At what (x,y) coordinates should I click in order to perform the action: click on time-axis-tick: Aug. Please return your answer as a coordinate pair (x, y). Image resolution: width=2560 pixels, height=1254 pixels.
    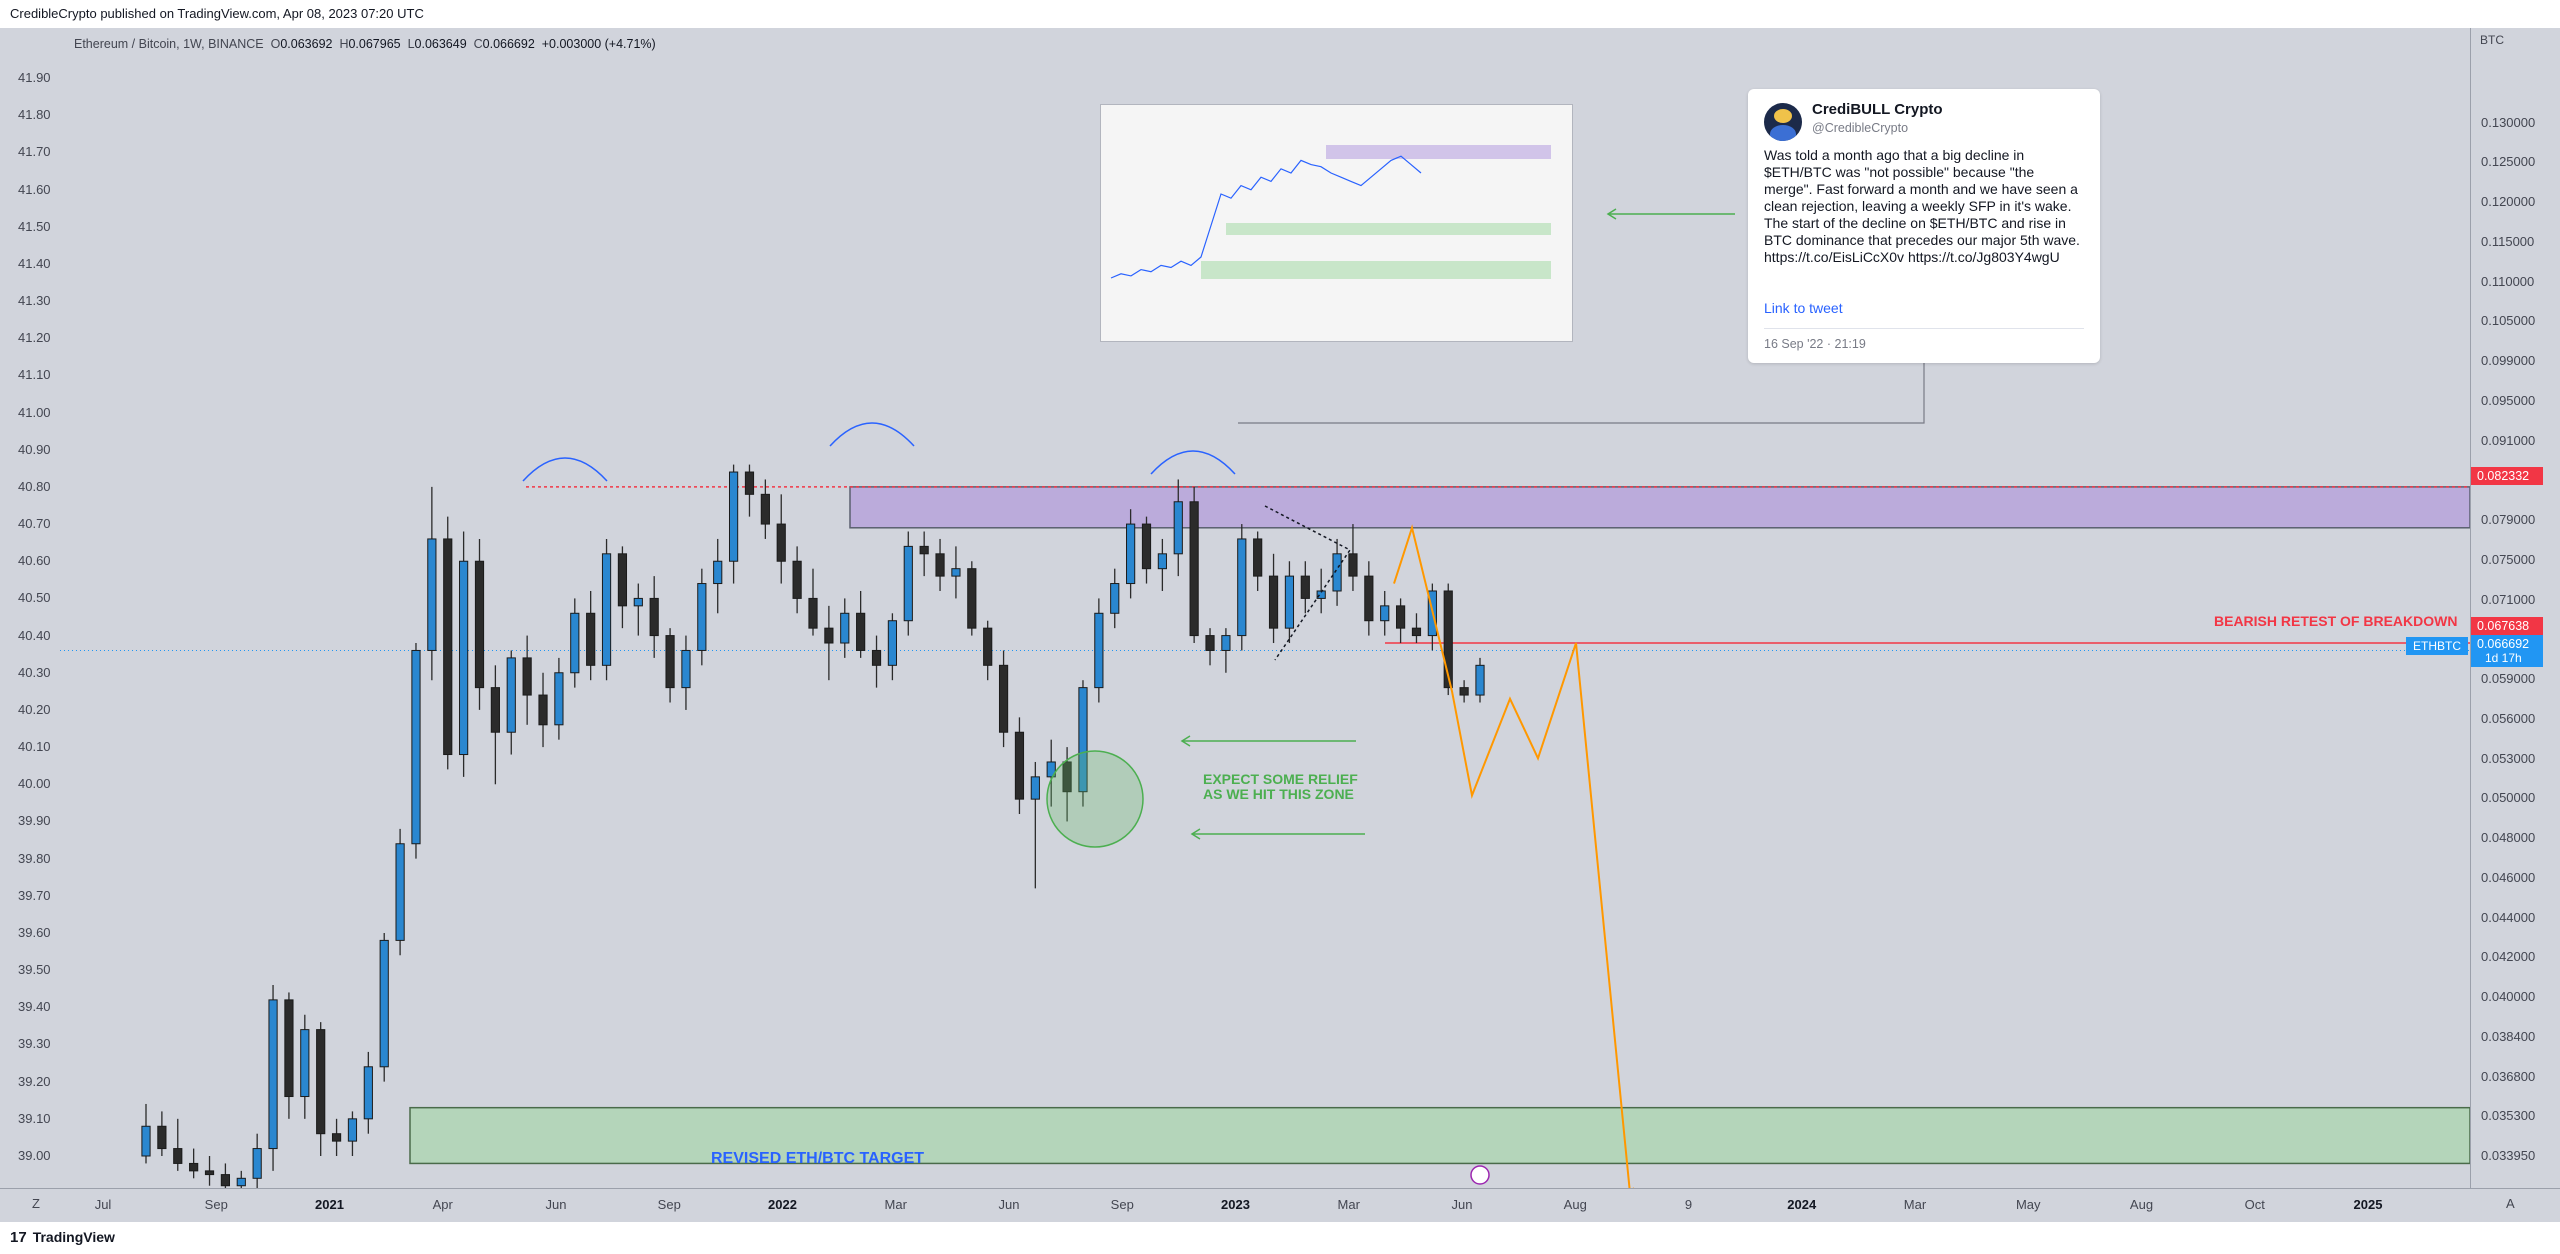
    Looking at the image, I should click on (1575, 1204).